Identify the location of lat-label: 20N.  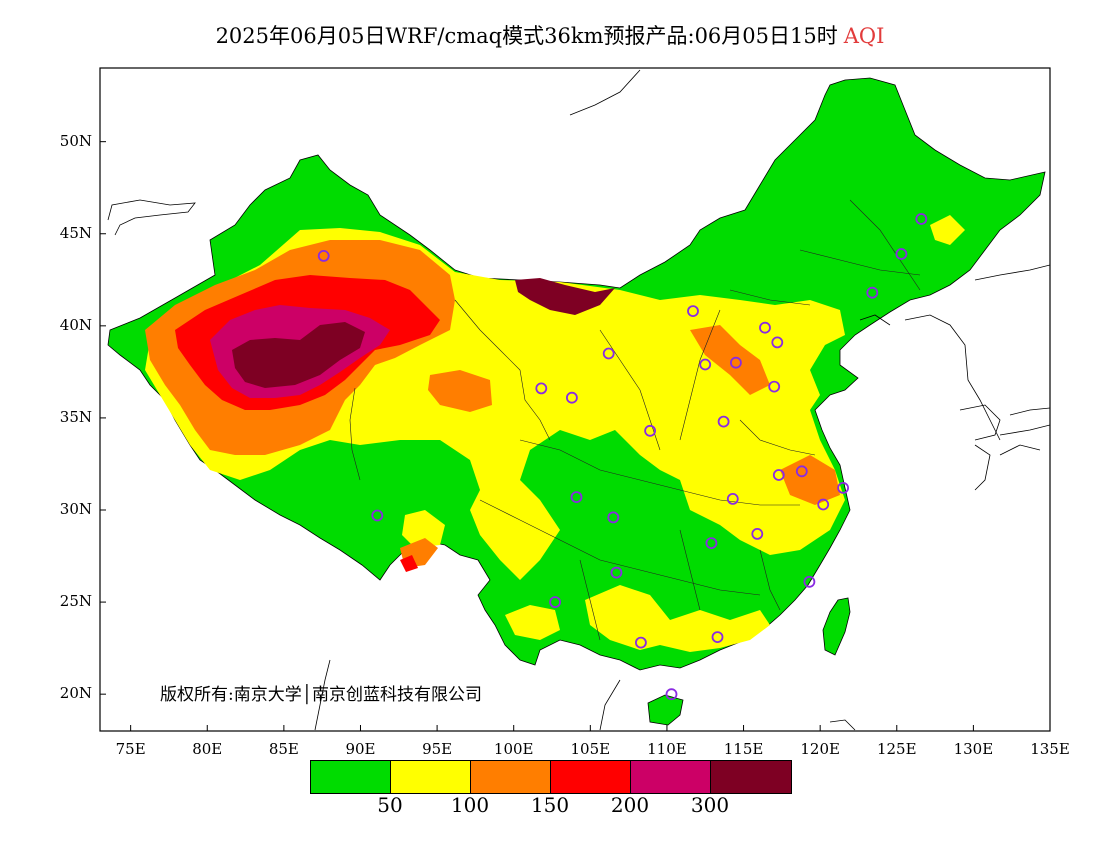
(75, 693).